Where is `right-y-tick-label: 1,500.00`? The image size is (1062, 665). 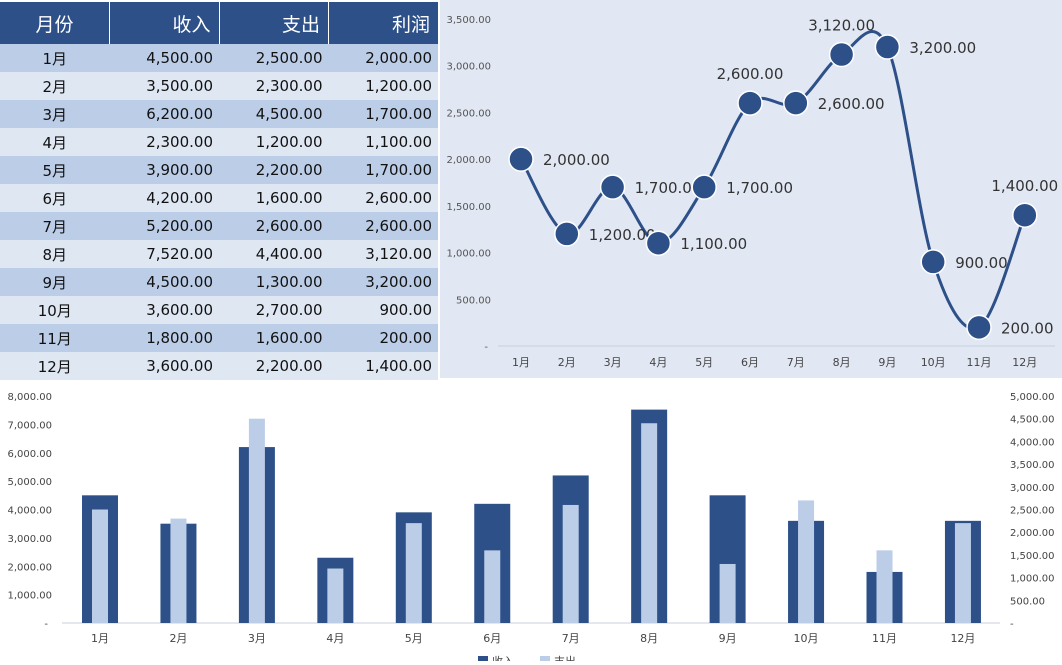
right-y-tick-label: 1,500.00 is located at coordinates (1032, 556).